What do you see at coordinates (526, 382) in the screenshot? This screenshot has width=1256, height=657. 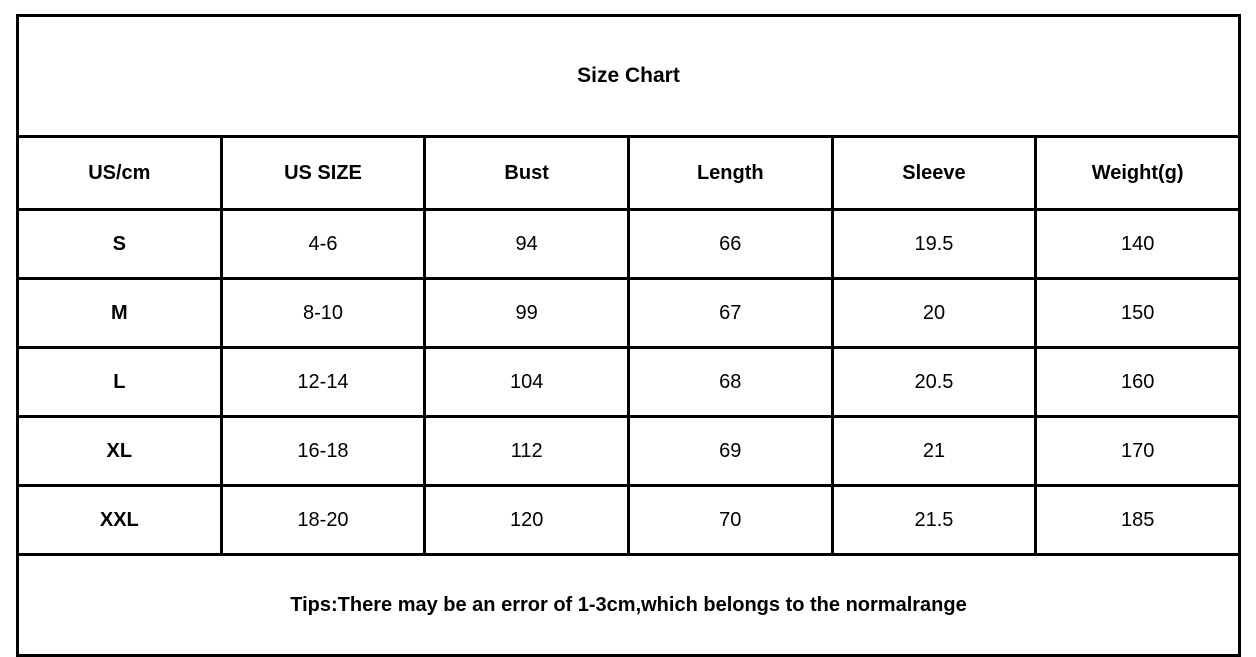 I see `cell-bust: 104` at bounding box center [526, 382].